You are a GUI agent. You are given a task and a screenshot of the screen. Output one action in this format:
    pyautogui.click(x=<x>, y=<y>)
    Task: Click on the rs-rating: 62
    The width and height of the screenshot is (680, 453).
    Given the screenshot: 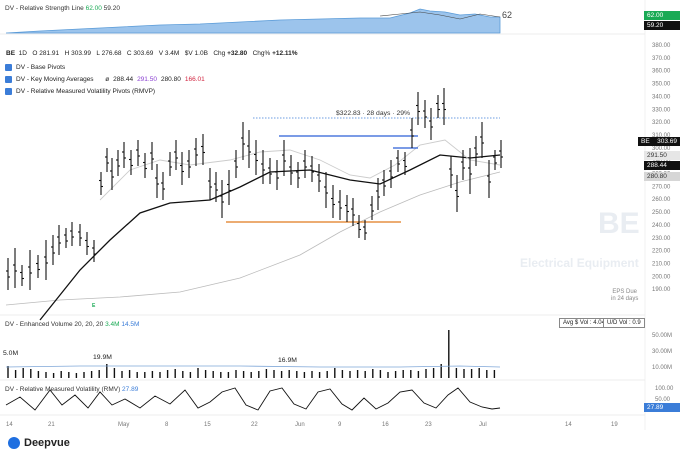 What is the action you would take?
    pyautogui.click(x=507, y=15)
    